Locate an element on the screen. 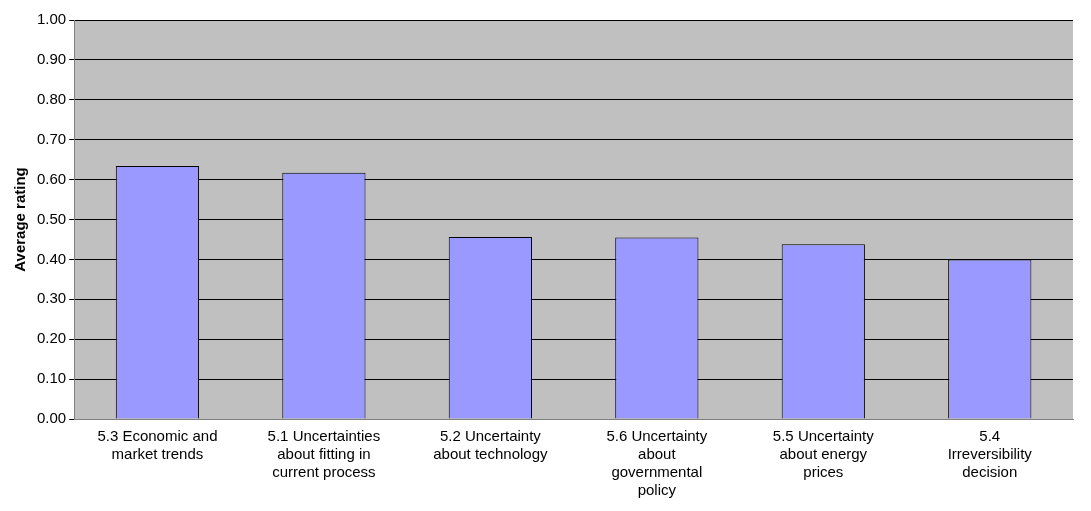 This screenshot has width=1091, height=511. y-tick-label: 1.00 is located at coordinates (51, 19).